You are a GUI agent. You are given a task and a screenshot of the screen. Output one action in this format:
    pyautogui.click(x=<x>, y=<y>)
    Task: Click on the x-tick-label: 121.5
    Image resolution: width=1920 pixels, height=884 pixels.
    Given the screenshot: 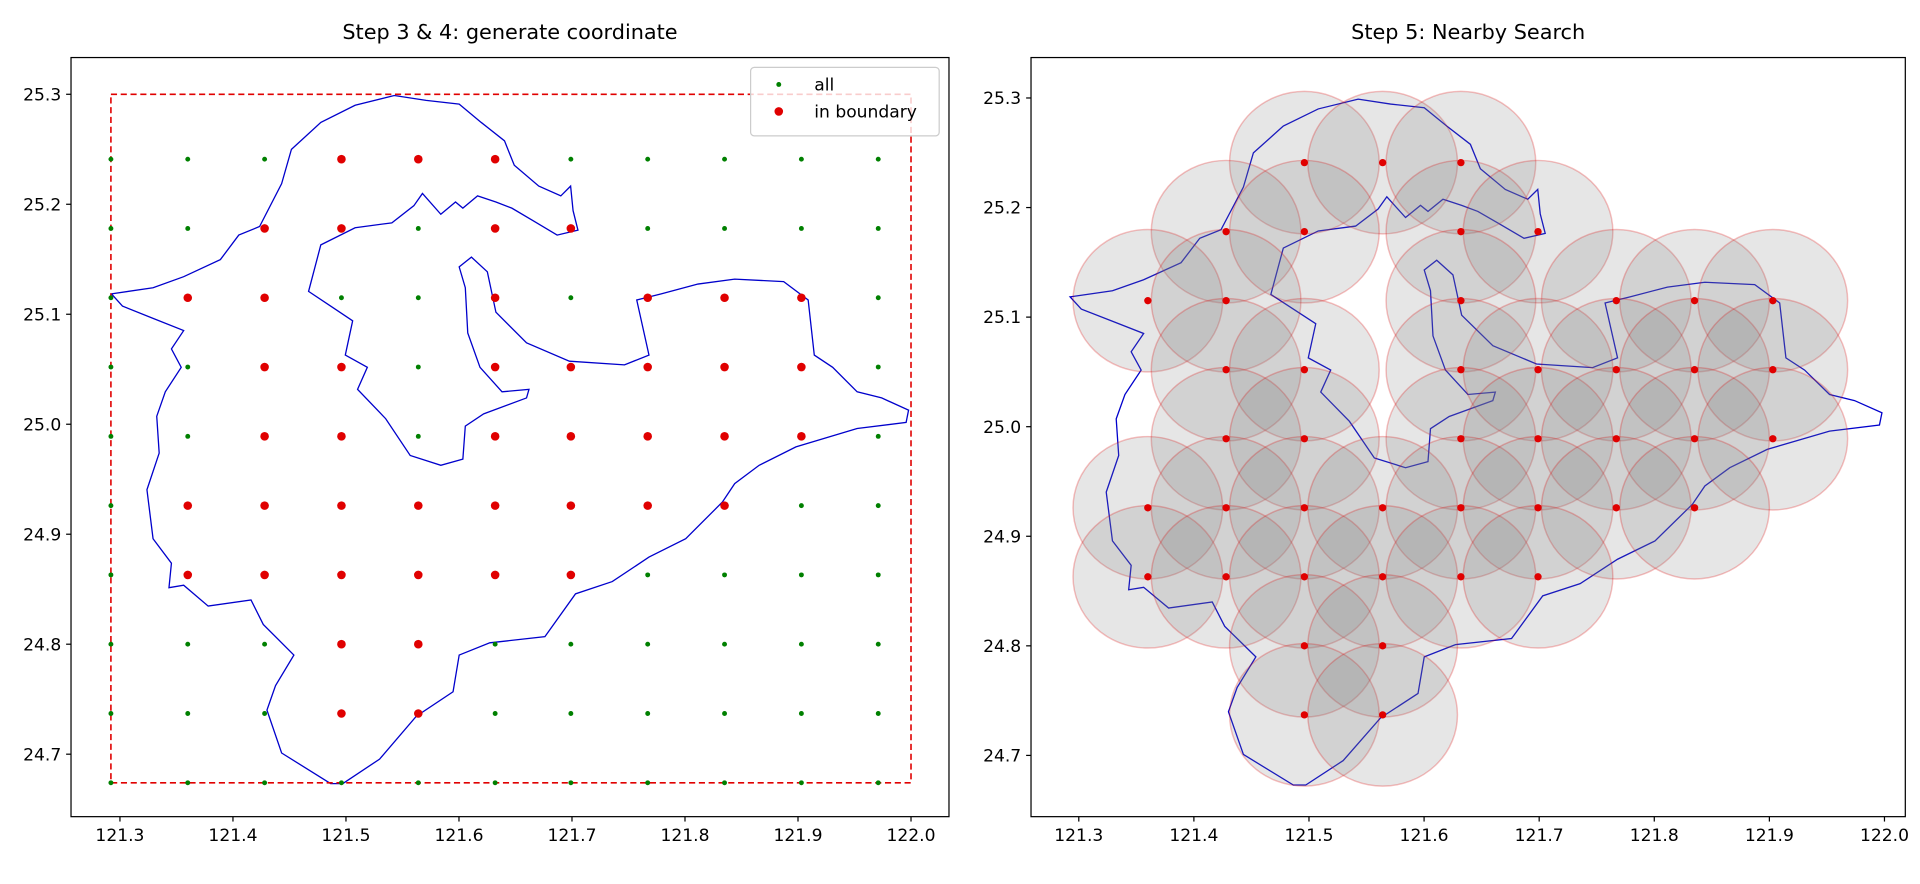 What is the action you would take?
    pyautogui.click(x=345, y=836)
    